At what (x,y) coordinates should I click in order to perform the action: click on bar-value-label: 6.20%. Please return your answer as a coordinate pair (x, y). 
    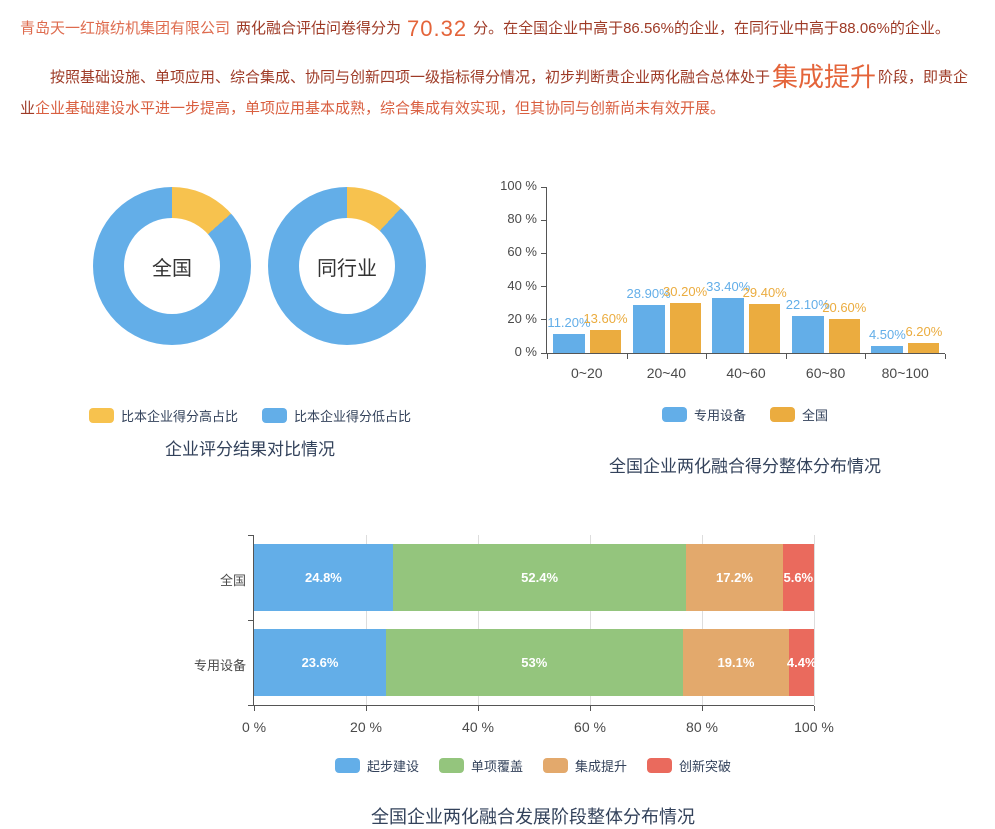
    Looking at the image, I should click on (924, 331).